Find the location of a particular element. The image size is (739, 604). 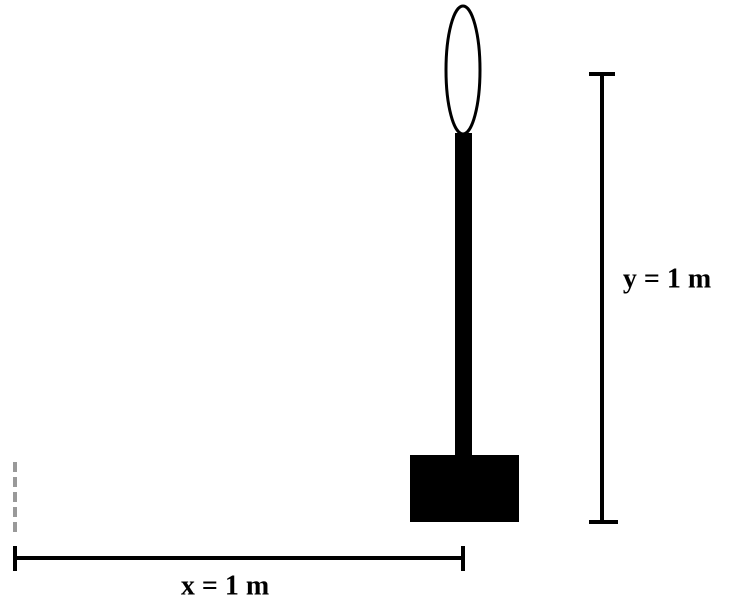

pole-head is located at coordinates (463, 70).